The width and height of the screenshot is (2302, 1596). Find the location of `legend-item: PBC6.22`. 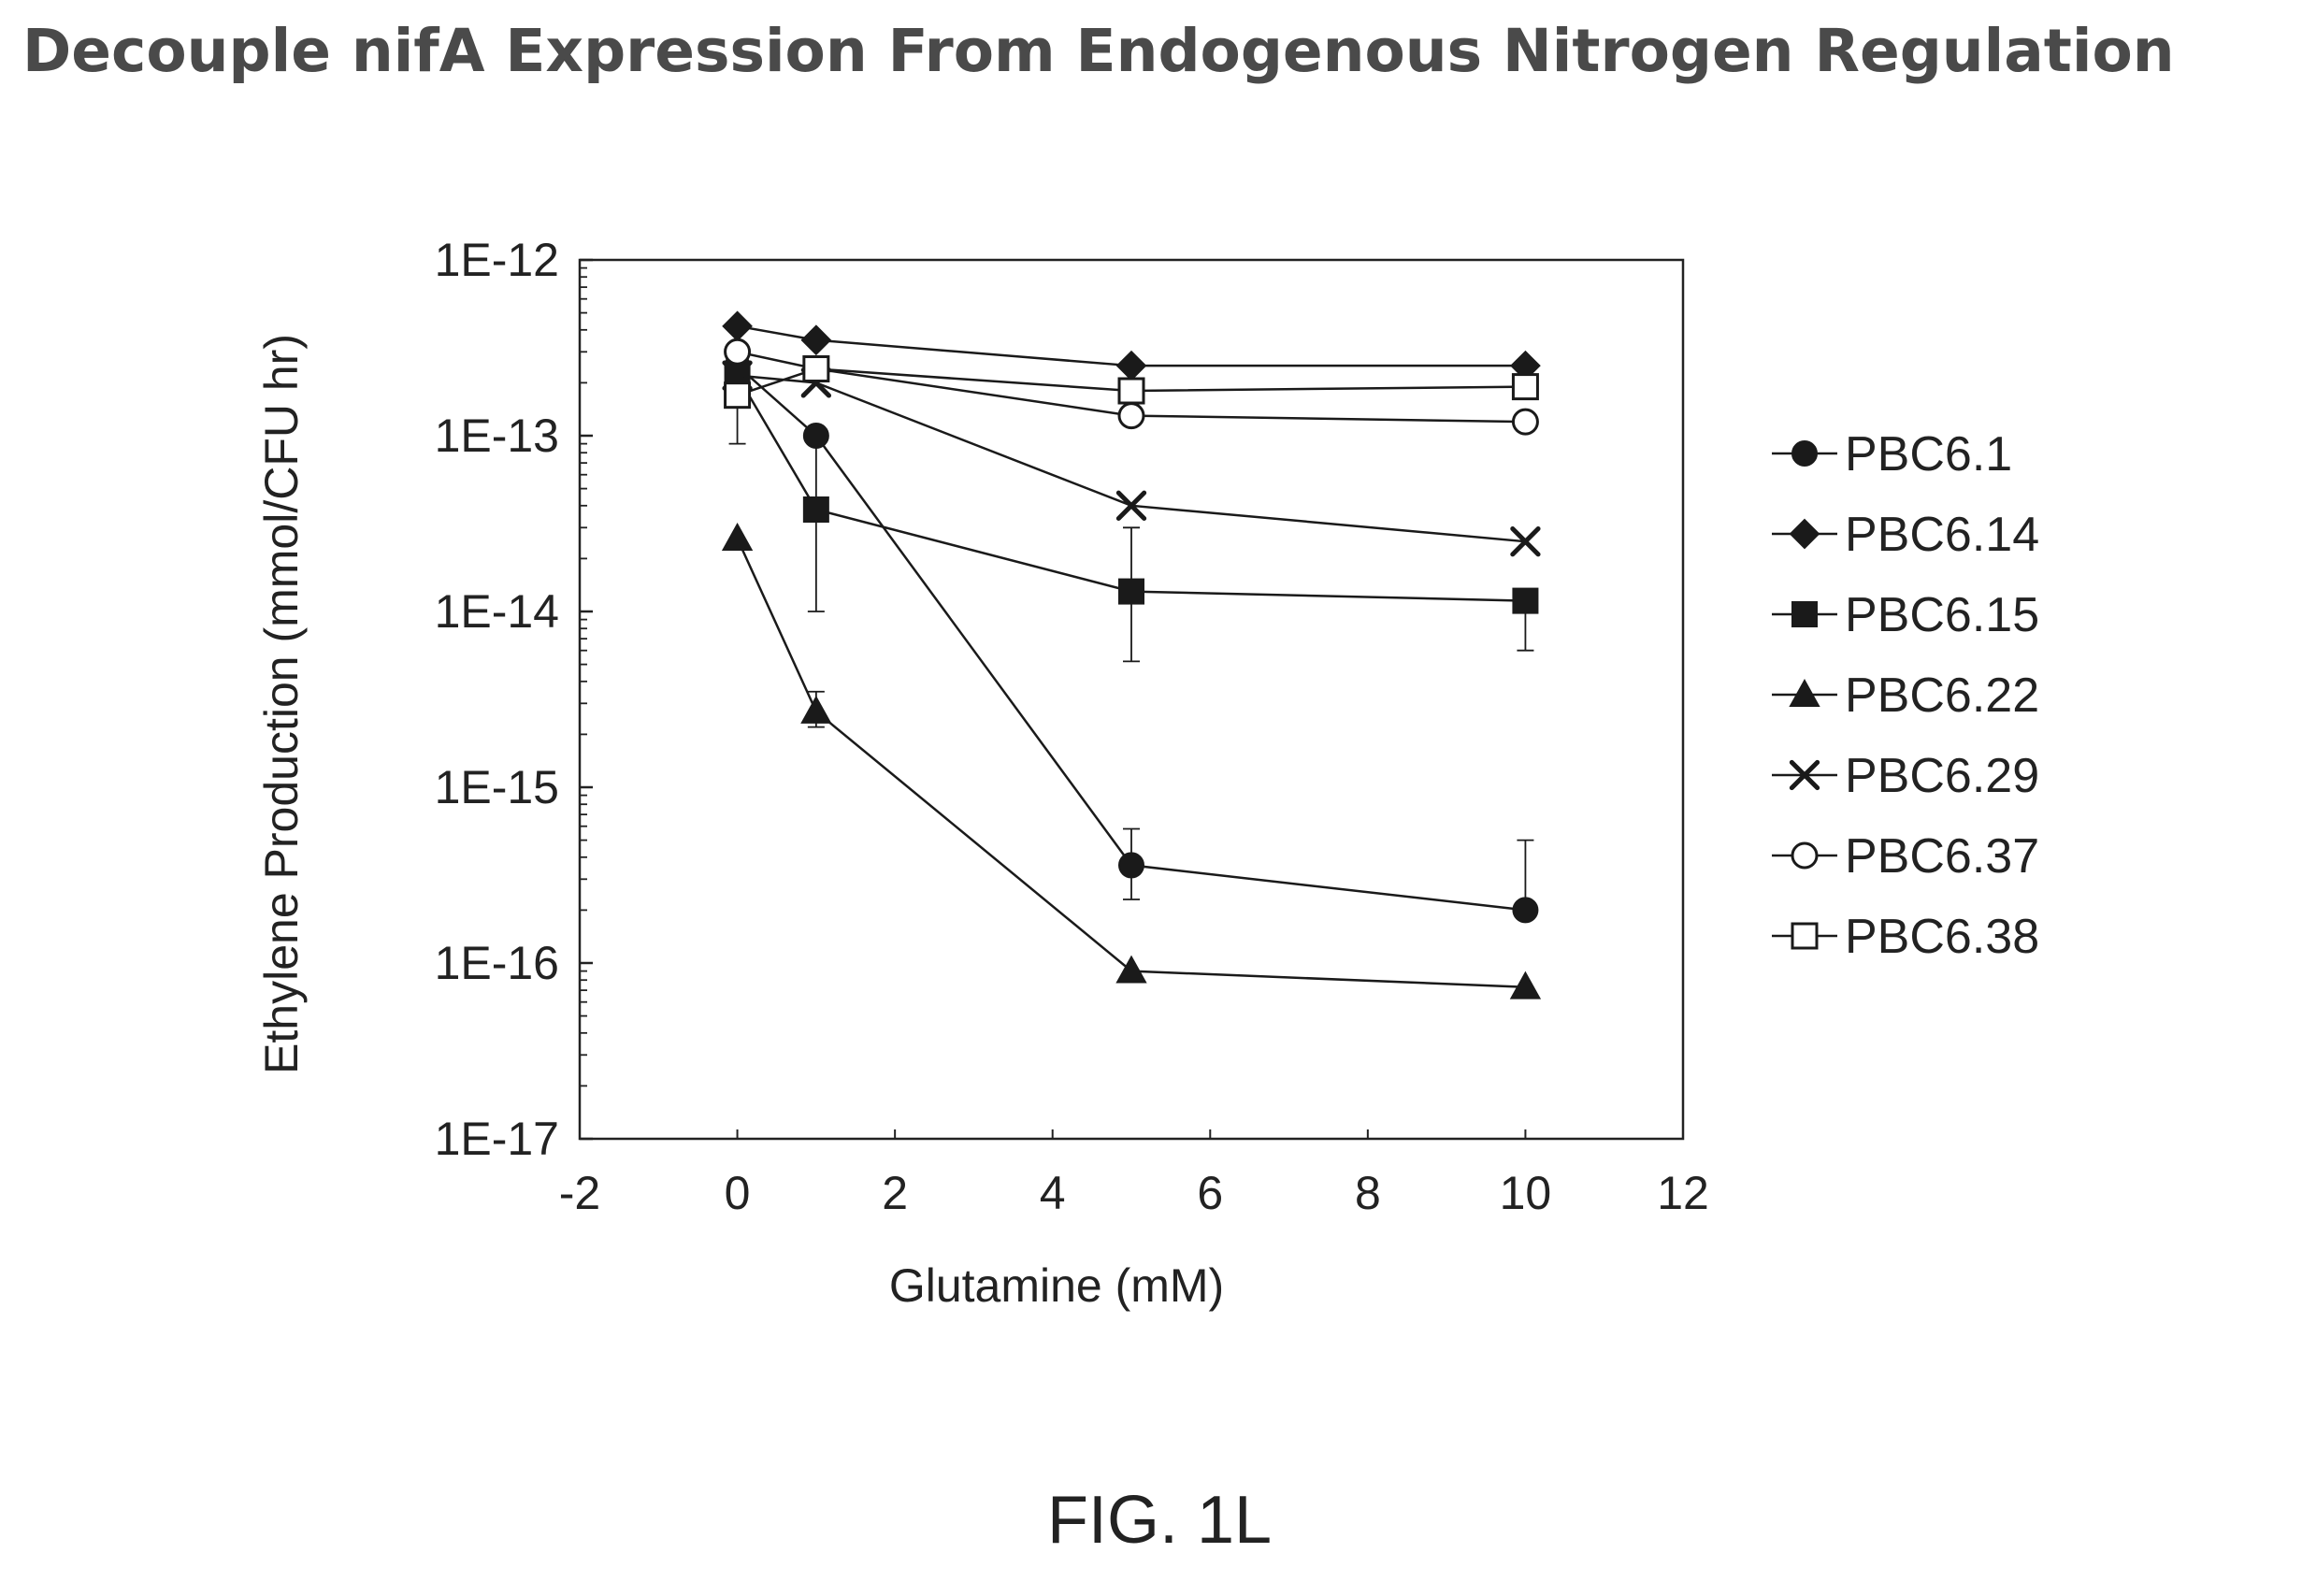

legend-item: PBC6.22 is located at coordinates (1906, 696).